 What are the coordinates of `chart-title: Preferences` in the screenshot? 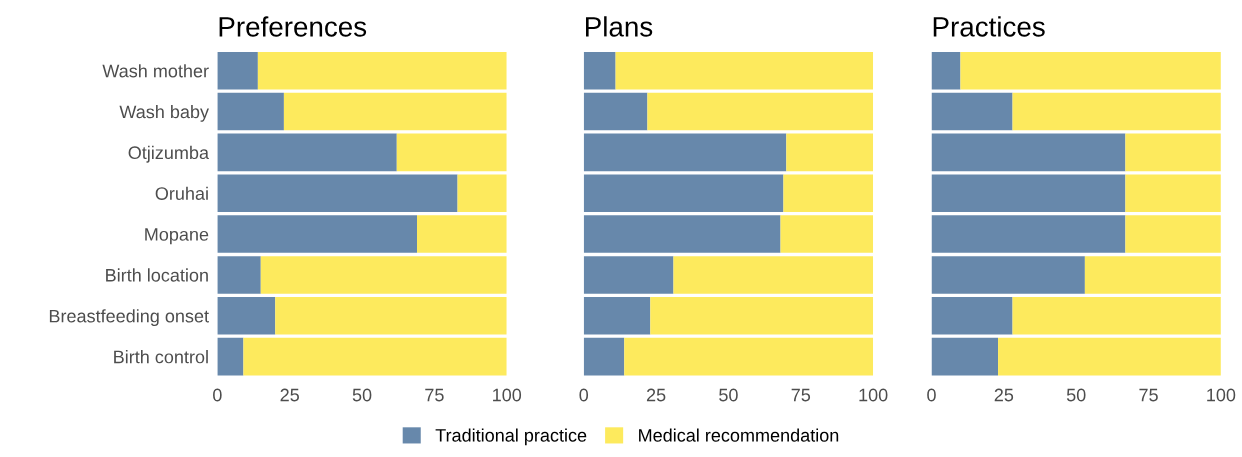 It's located at (293, 26).